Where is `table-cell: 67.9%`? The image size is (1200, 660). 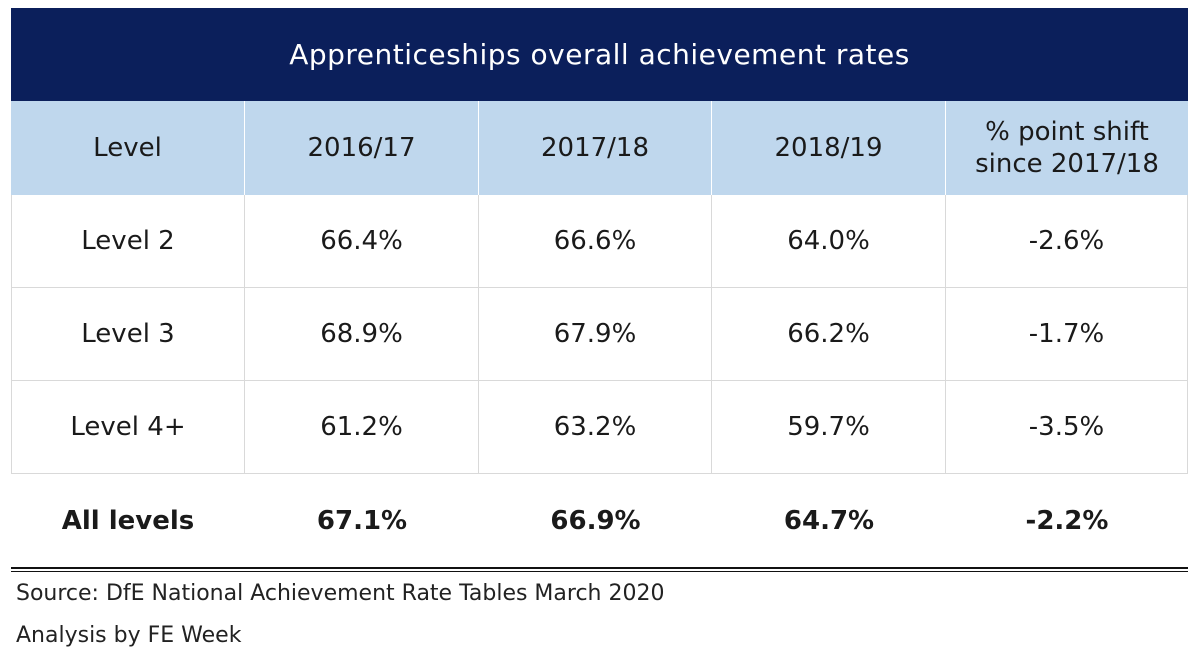
table-cell: 67.9% is located at coordinates (595, 334).